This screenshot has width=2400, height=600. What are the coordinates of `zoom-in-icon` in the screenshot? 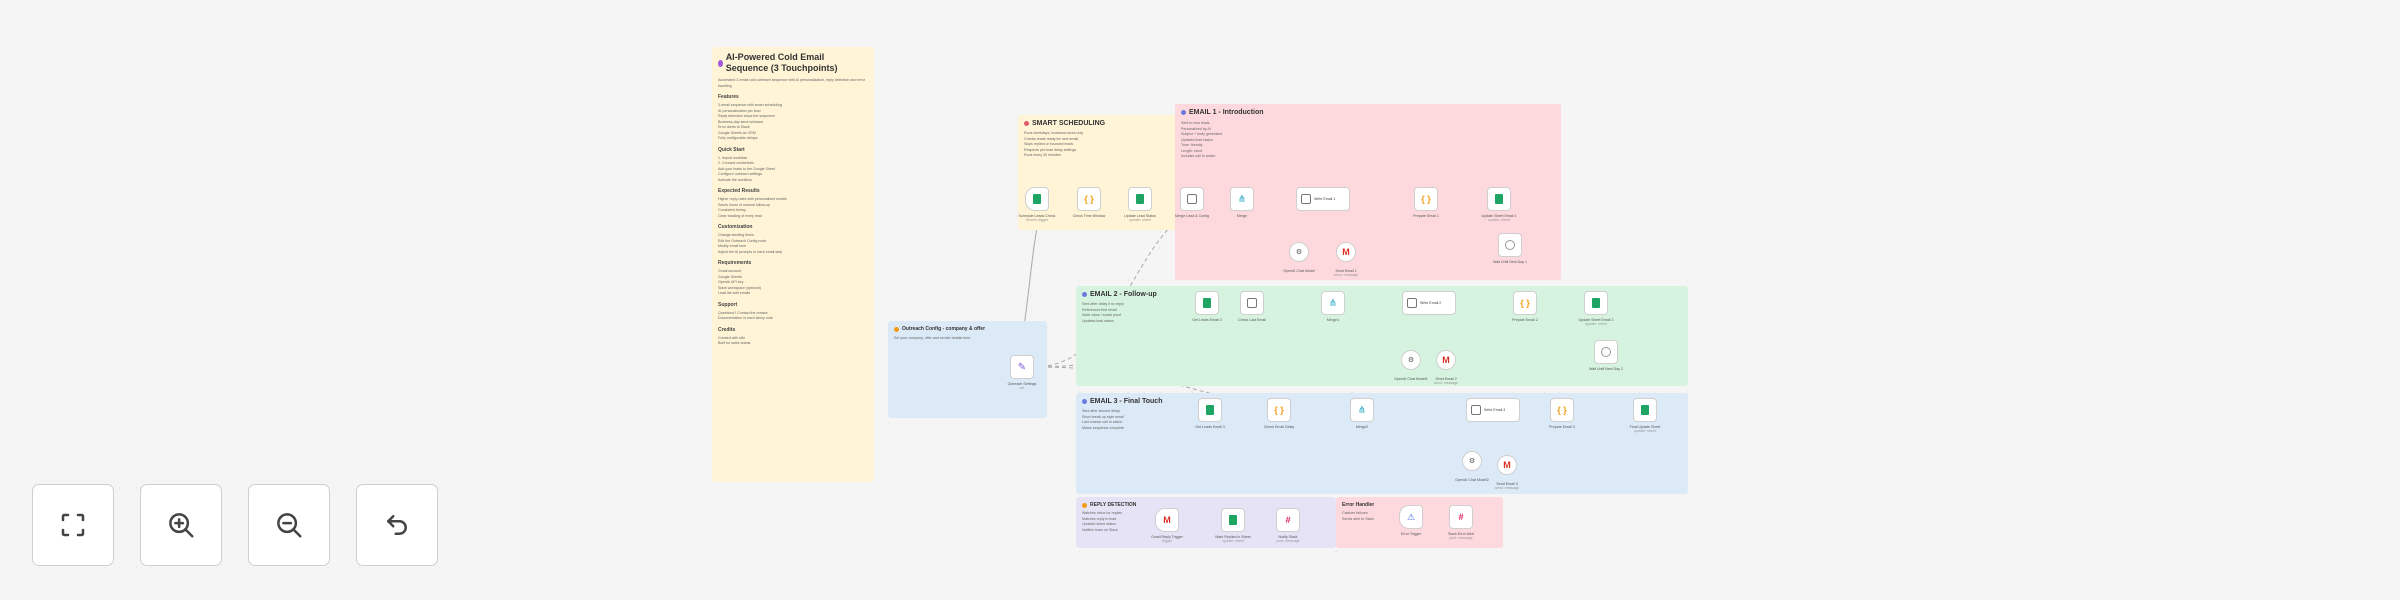 It's located at (181, 525).